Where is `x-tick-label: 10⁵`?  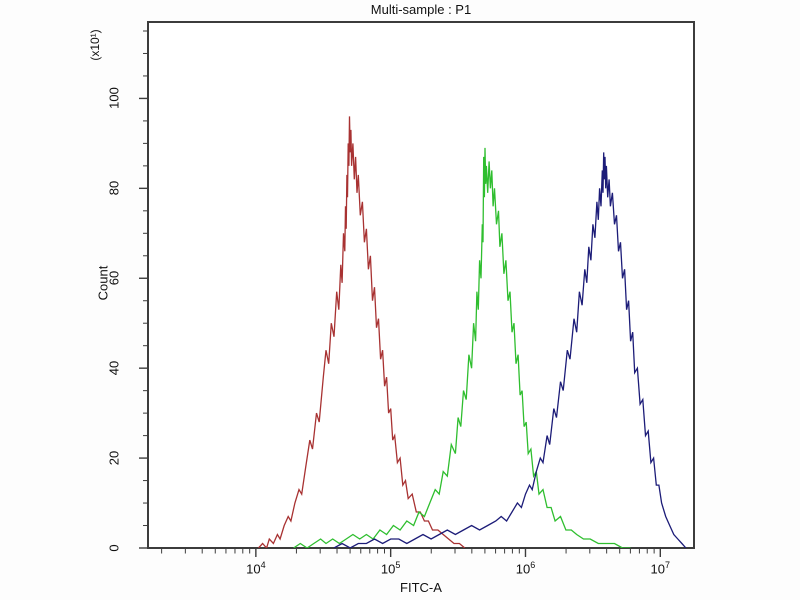
x-tick-label: 10⁵ is located at coordinates (390, 568).